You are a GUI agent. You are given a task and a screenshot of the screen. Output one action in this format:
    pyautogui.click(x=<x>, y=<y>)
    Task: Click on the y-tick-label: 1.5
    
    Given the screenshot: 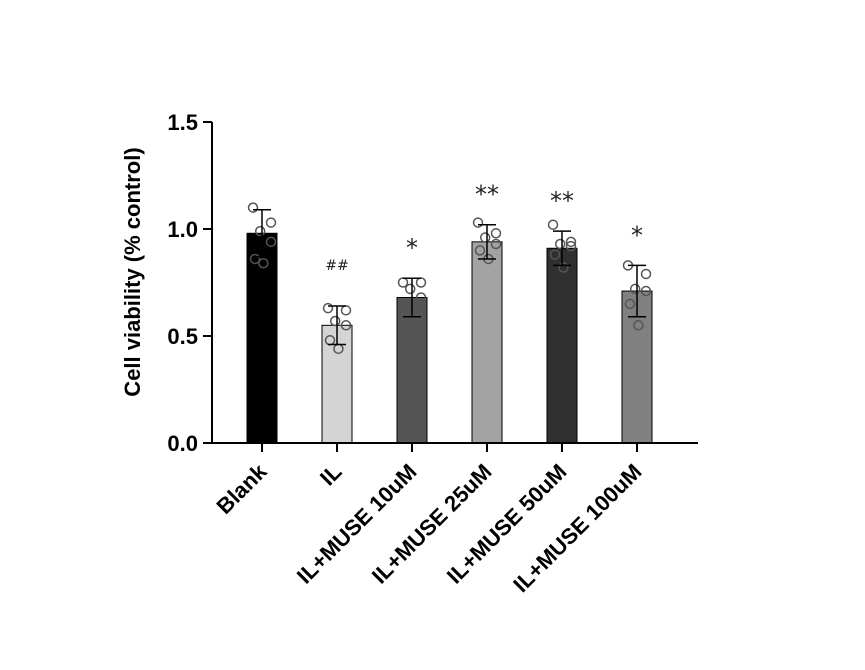 What is the action you would take?
    pyautogui.click(x=182, y=122)
    